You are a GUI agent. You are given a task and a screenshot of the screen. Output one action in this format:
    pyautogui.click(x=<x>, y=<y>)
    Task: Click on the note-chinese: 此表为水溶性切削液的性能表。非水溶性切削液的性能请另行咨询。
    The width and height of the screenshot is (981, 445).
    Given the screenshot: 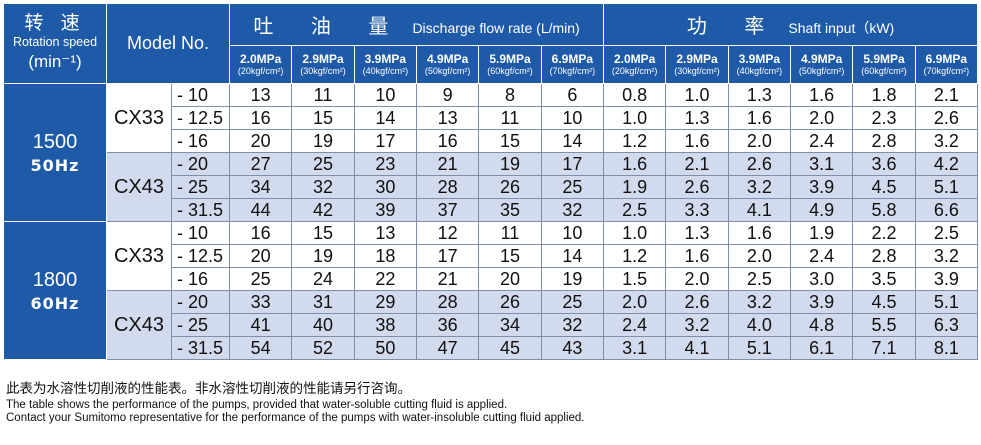 What is the action you would take?
    pyautogui.click(x=208, y=389)
    